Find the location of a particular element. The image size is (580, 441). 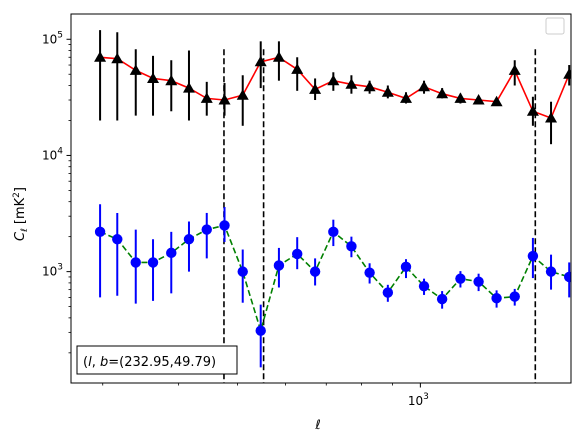

y-axis-label: Cℓ [mK2] is located at coordinates (21, 214).